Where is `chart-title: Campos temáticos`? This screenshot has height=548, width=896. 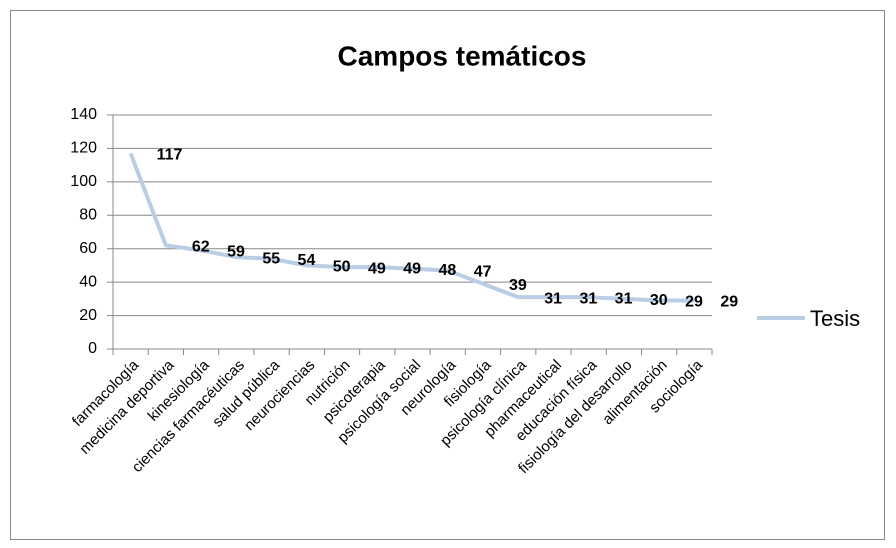 chart-title: Campos temáticos is located at coordinates (462, 55).